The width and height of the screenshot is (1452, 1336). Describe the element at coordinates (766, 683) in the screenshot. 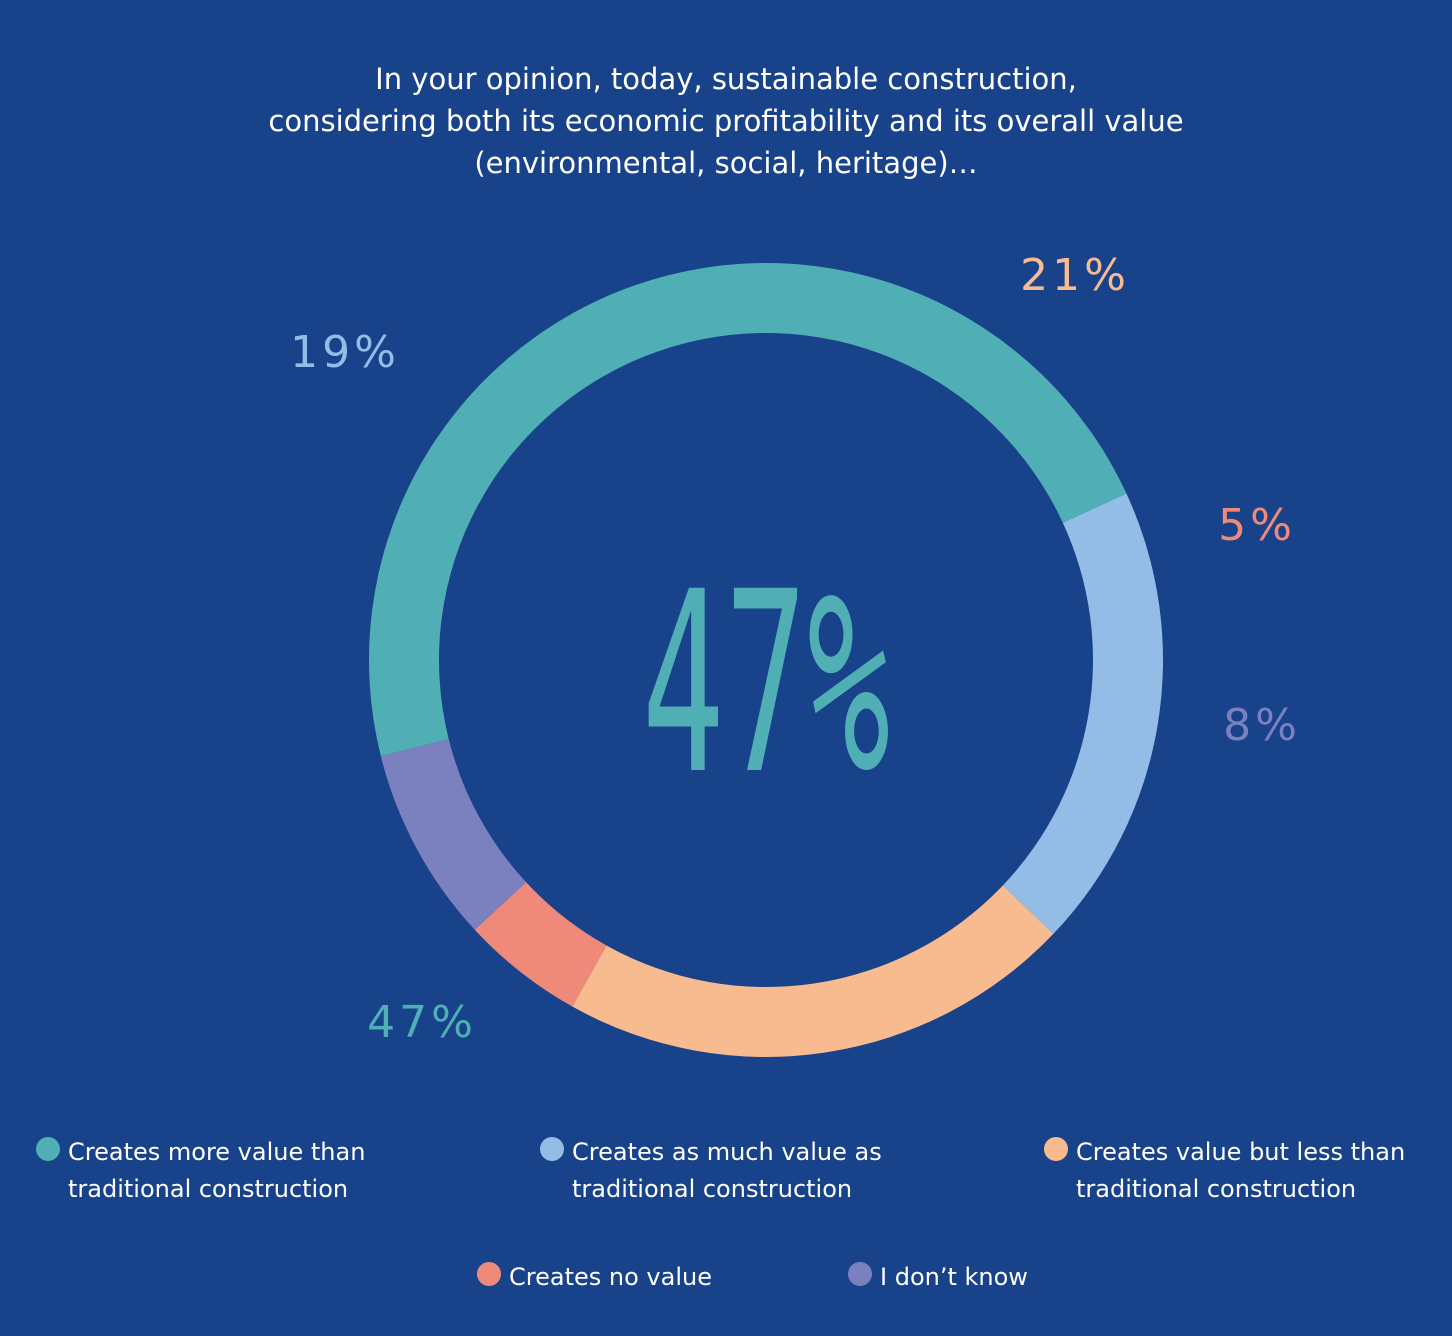

I see `center-value-label: 47%` at that location.